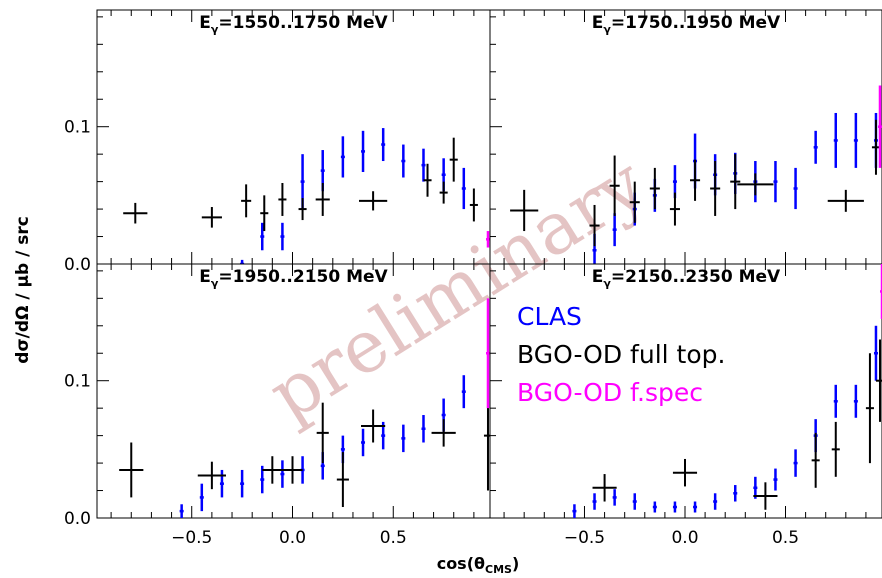 The height and width of the screenshot is (578, 882). I want to click on x-axis-label: cos(θCMS), so click(478, 565).